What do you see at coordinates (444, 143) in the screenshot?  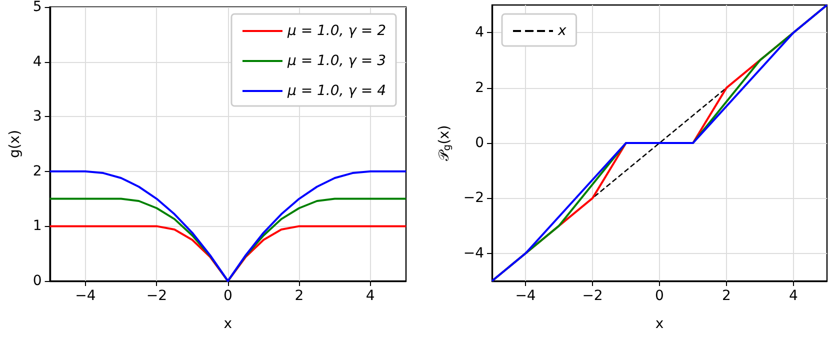 I see `y-axis-title: 𝒫g(x)` at bounding box center [444, 143].